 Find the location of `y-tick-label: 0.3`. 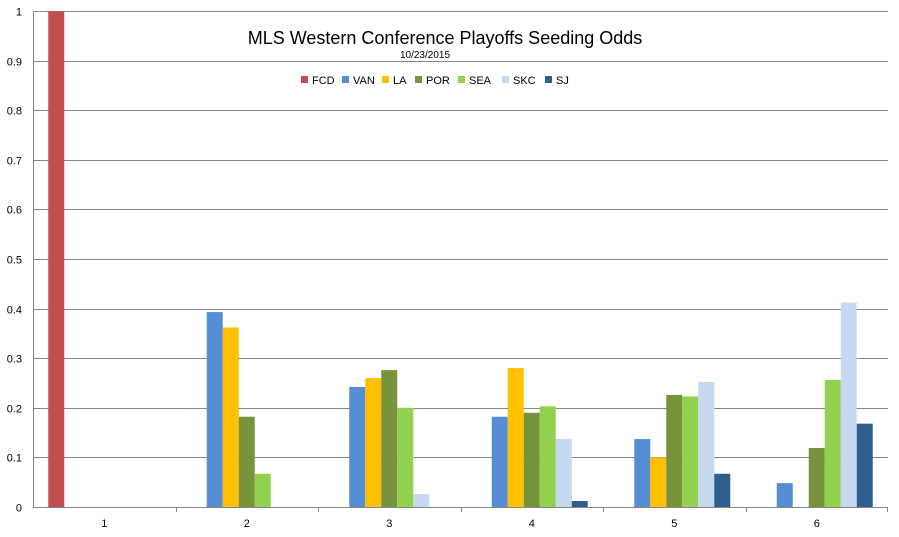

y-tick-label: 0.3 is located at coordinates (14, 360).